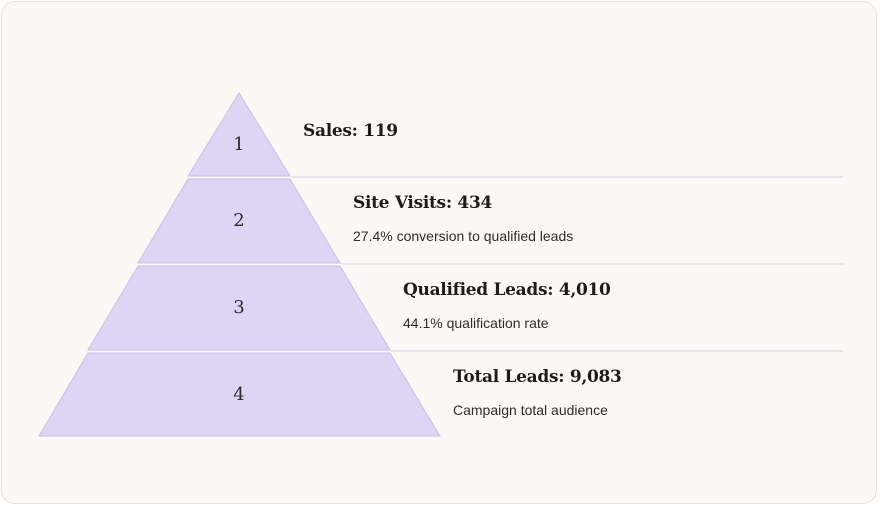  What do you see at coordinates (530, 410) in the screenshot?
I see `tier-4-subtitle: Campaign total audience` at bounding box center [530, 410].